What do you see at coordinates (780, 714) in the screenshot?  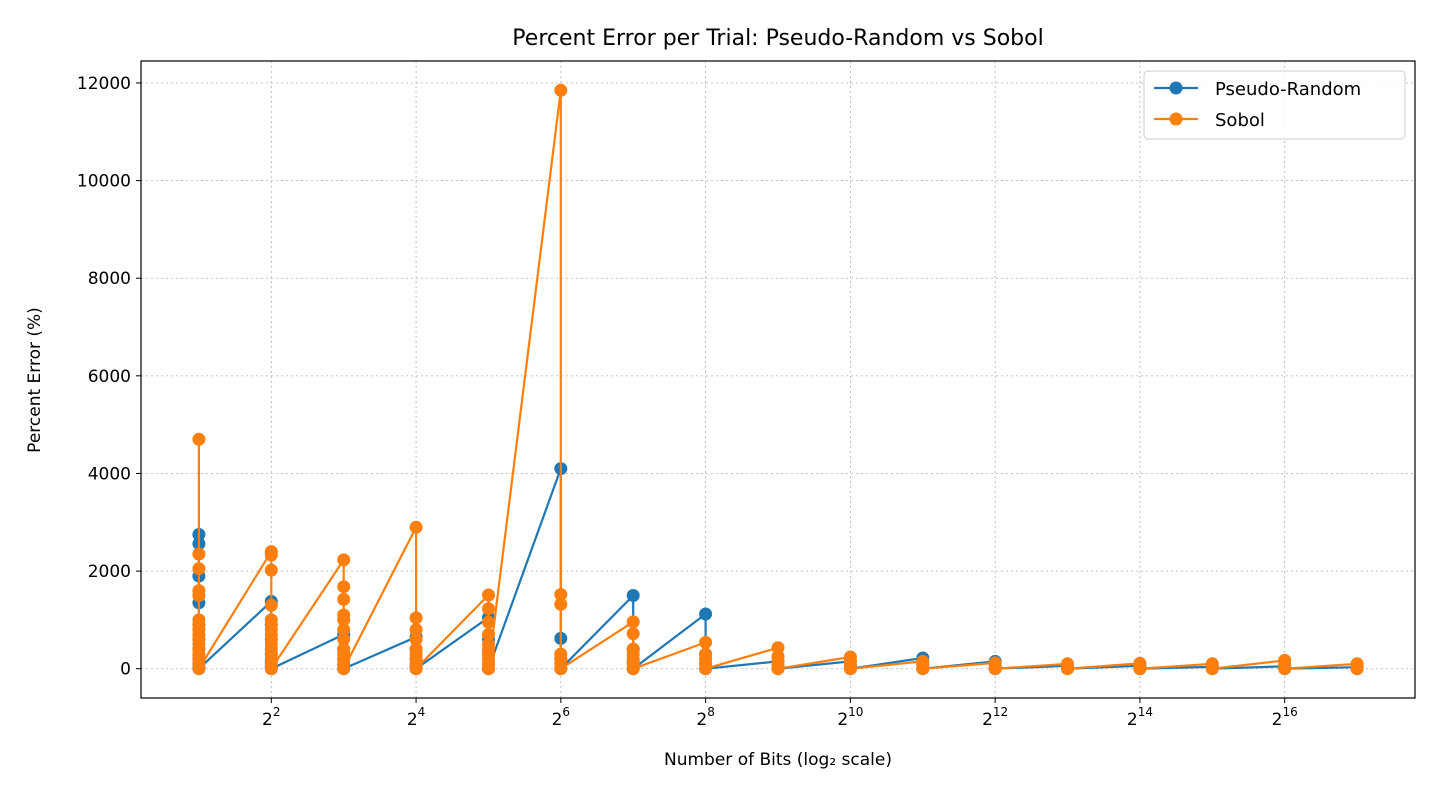 I see `x-axis-ticks: 22 24 26 28 210 212 214 216` at bounding box center [780, 714].